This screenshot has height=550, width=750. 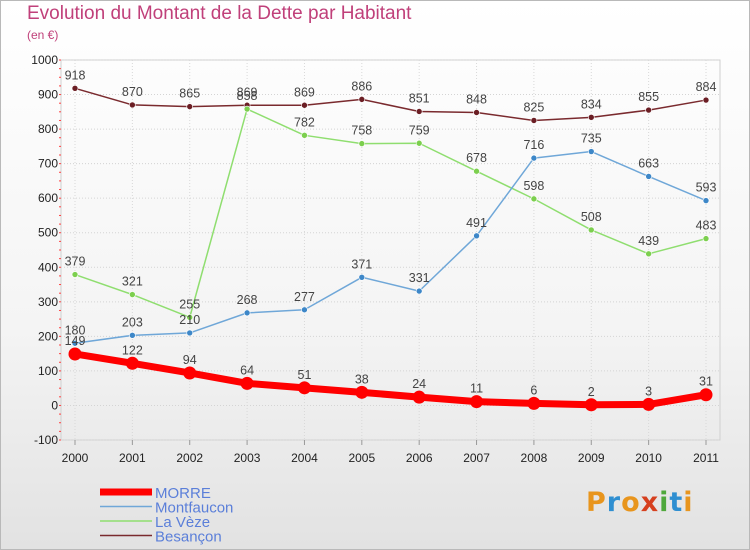 What do you see at coordinates (48, 336) in the screenshot?
I see `y-tick-label: 200` at bounding box center [48, 336].